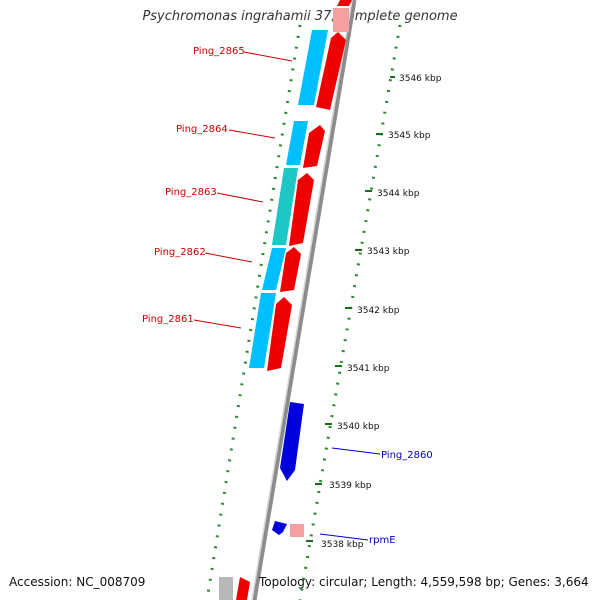 This screenshot has width=600, height=600. Describe the element at coordinates (409, 136) in the screenshot. I see `axis-label: 3545 kbp` at that location.